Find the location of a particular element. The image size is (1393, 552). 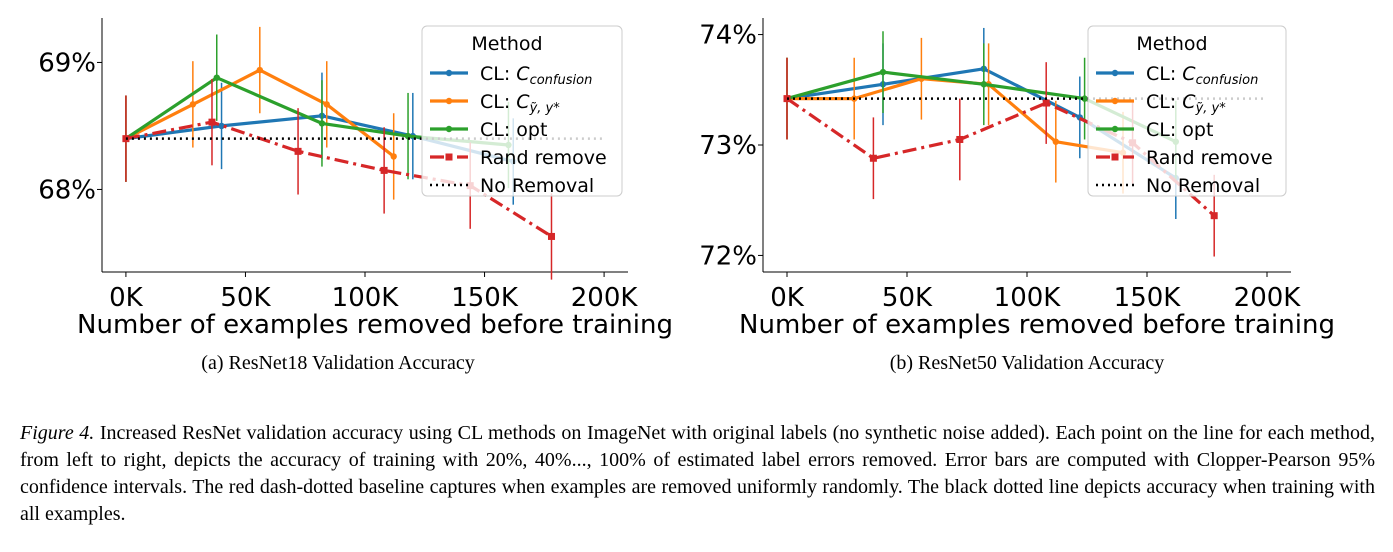

series-line is located at coordinates (1001, 157).